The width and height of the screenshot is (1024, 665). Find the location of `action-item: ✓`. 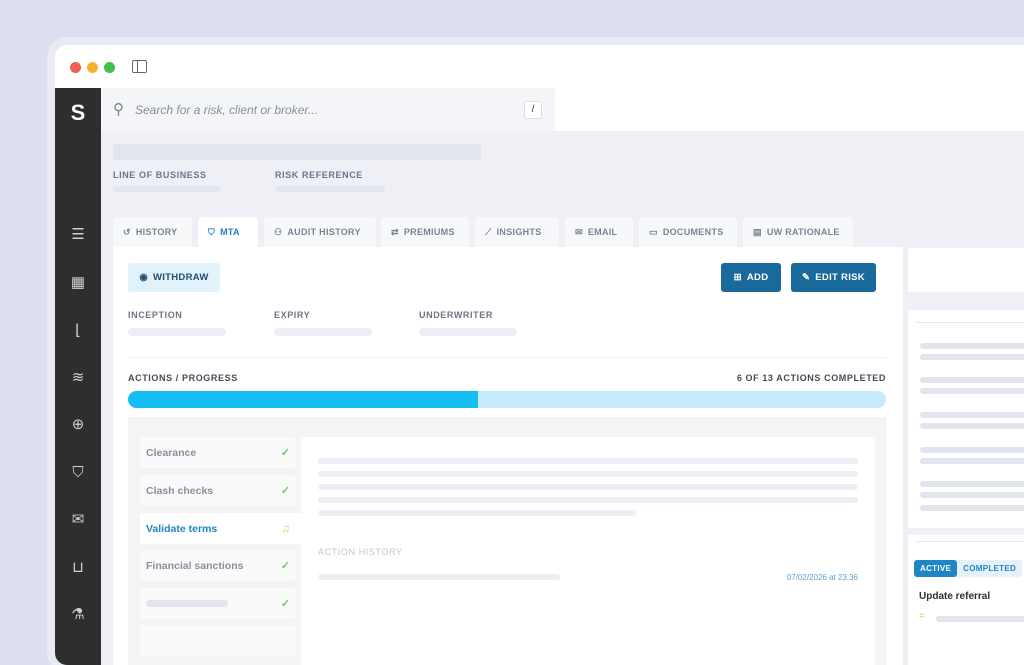

action-item: ✓ is located at coordinates (218, 603).